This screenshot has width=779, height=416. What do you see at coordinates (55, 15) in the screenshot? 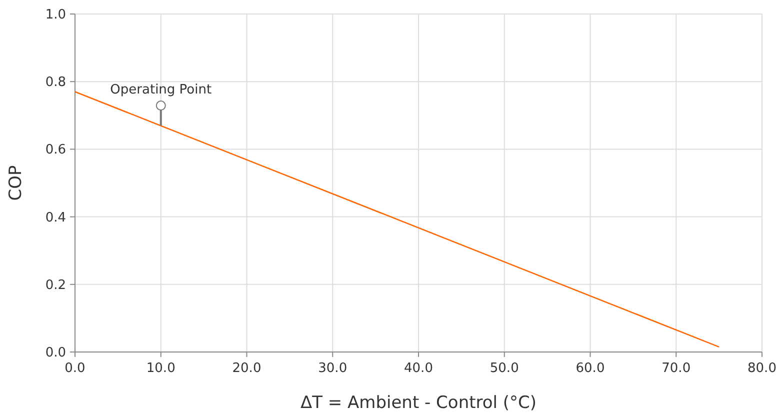
I see `y-tick-label: 1.0` at bounding box center [55, 15].